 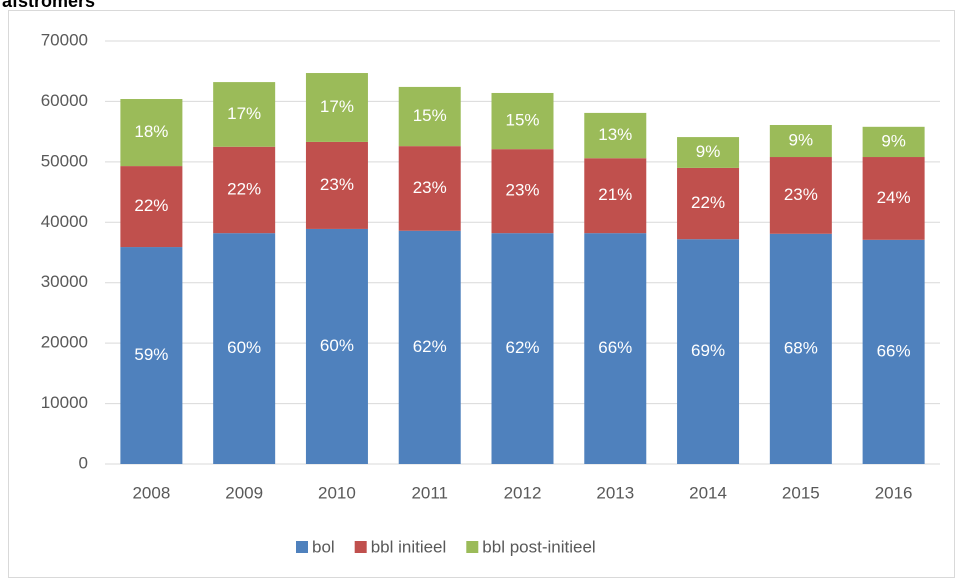 I want to click on x-tick-label: 2014, so click(x=708, y=492).